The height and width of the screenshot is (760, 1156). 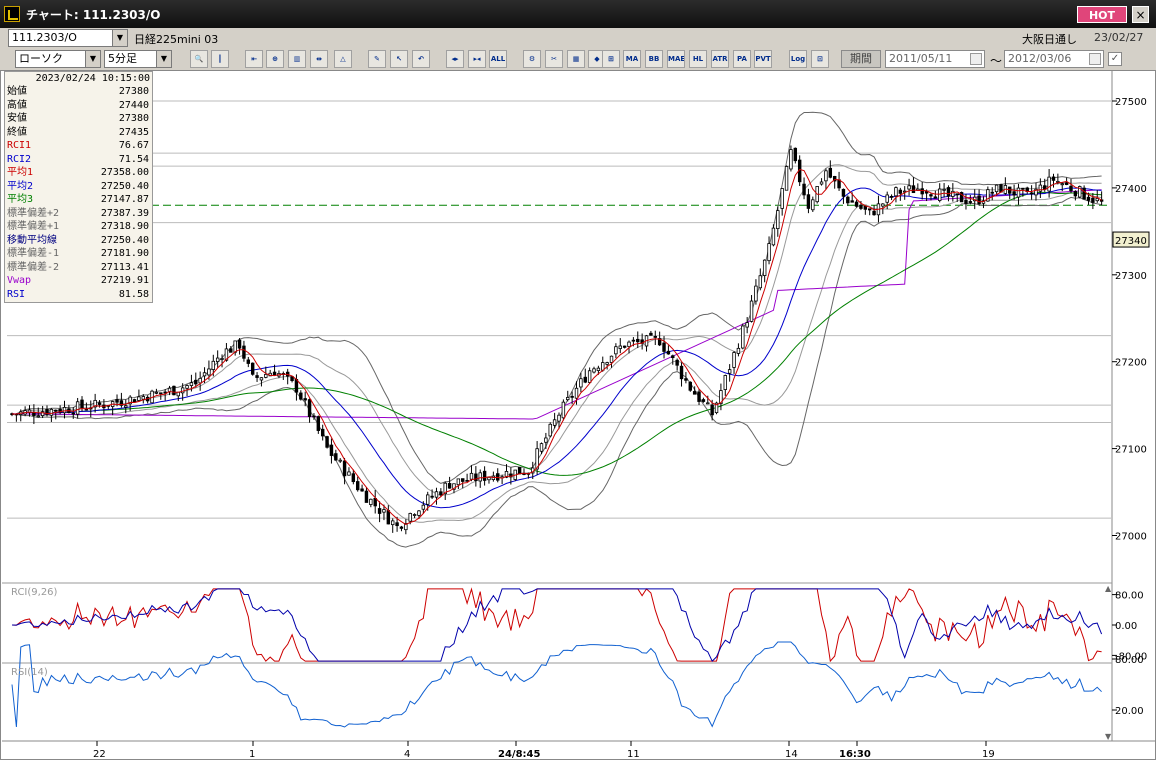 What do you see at coordinates (1095, 59) in the screenshot?
I see `calendar-icon` at bounding box center [1095, 59].